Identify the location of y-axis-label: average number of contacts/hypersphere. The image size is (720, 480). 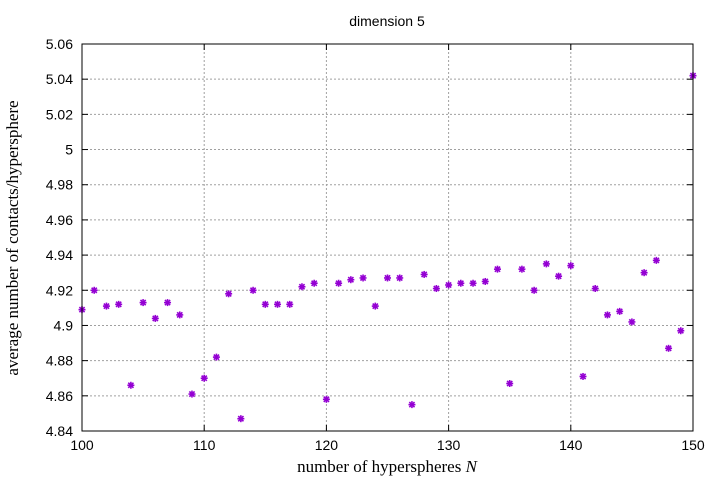
(12, 237).